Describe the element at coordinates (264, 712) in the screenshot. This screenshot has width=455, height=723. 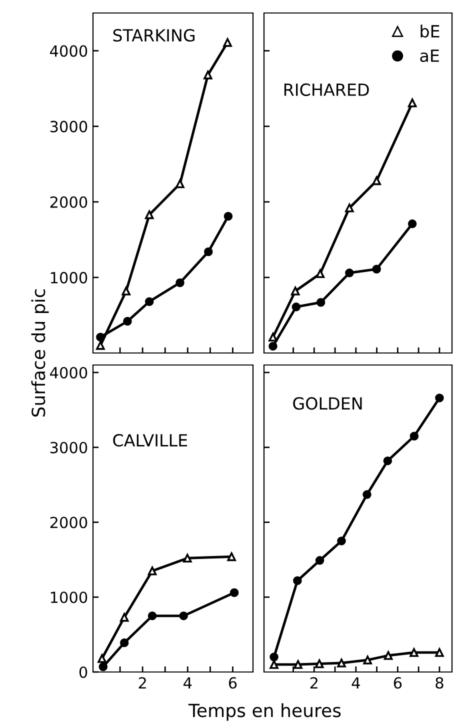
I see `x-axis-title: Temps en heures` at that location.